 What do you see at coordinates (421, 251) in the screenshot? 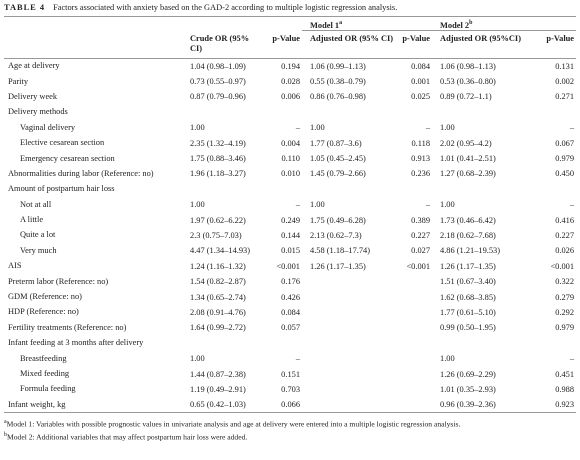
I see `p-value: 0.027` at bounding box center [421, 251].